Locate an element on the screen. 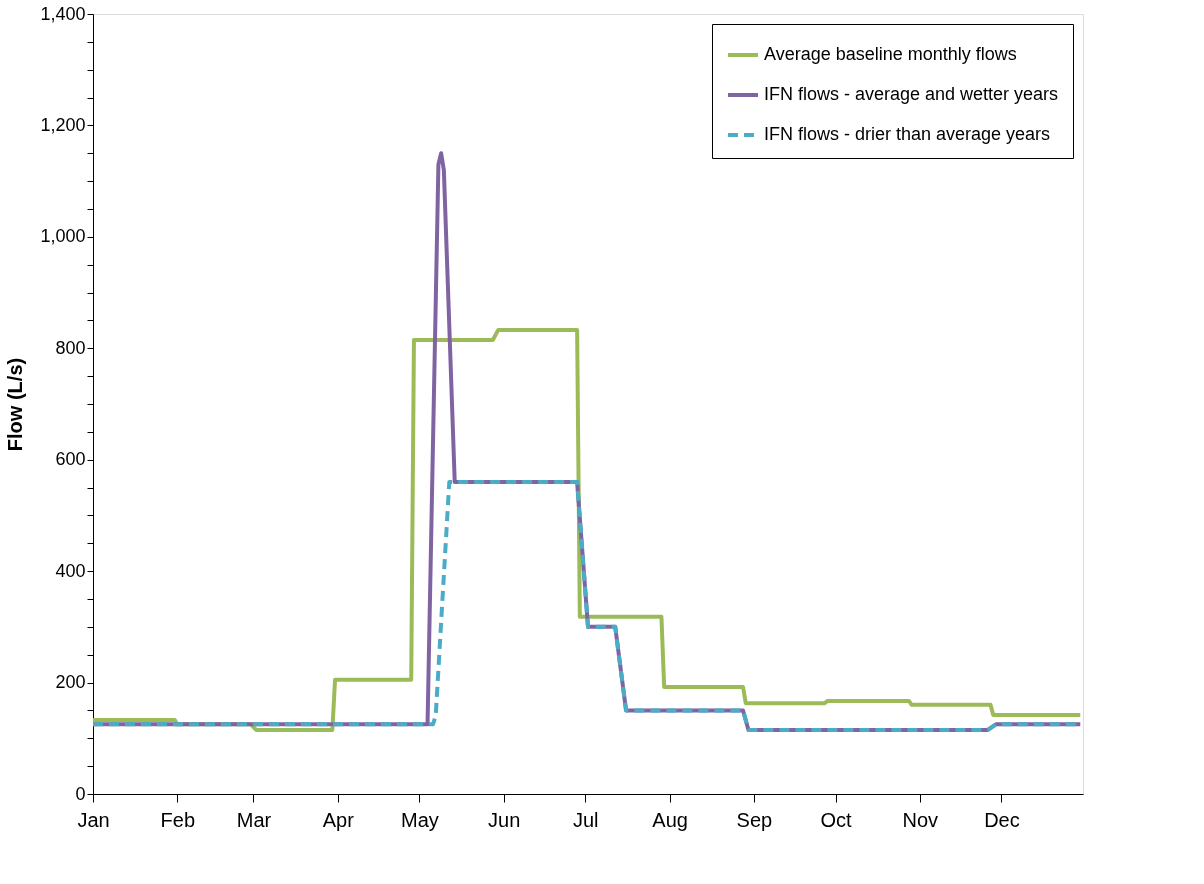 The width and height of the screenshot is (1204, 884). y-tick-label: 600 is located at coordinates (70, 459).